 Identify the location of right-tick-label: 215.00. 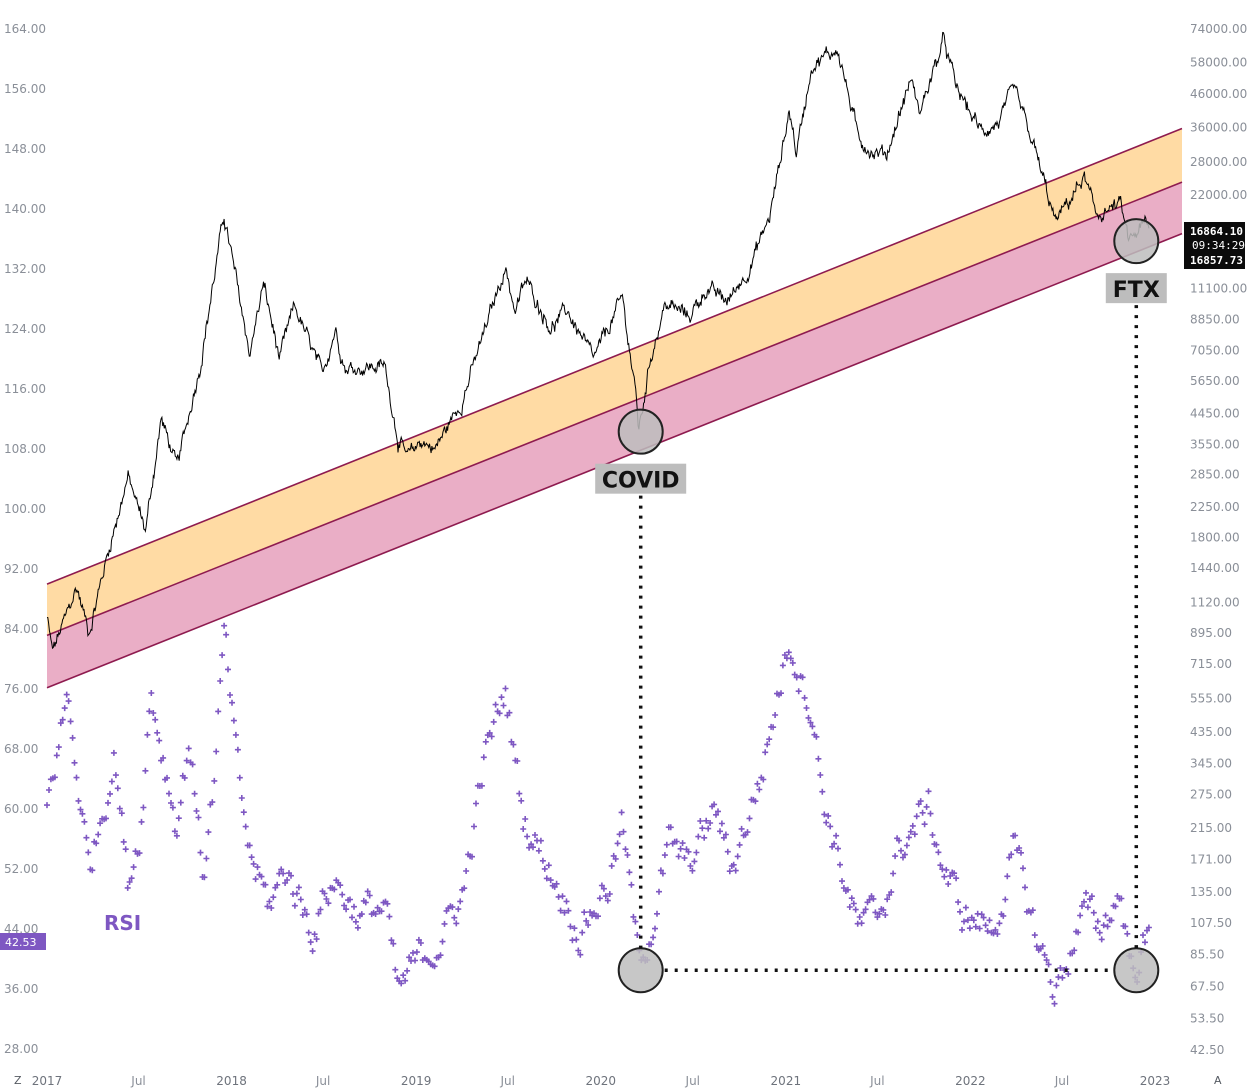
(1211, 828).